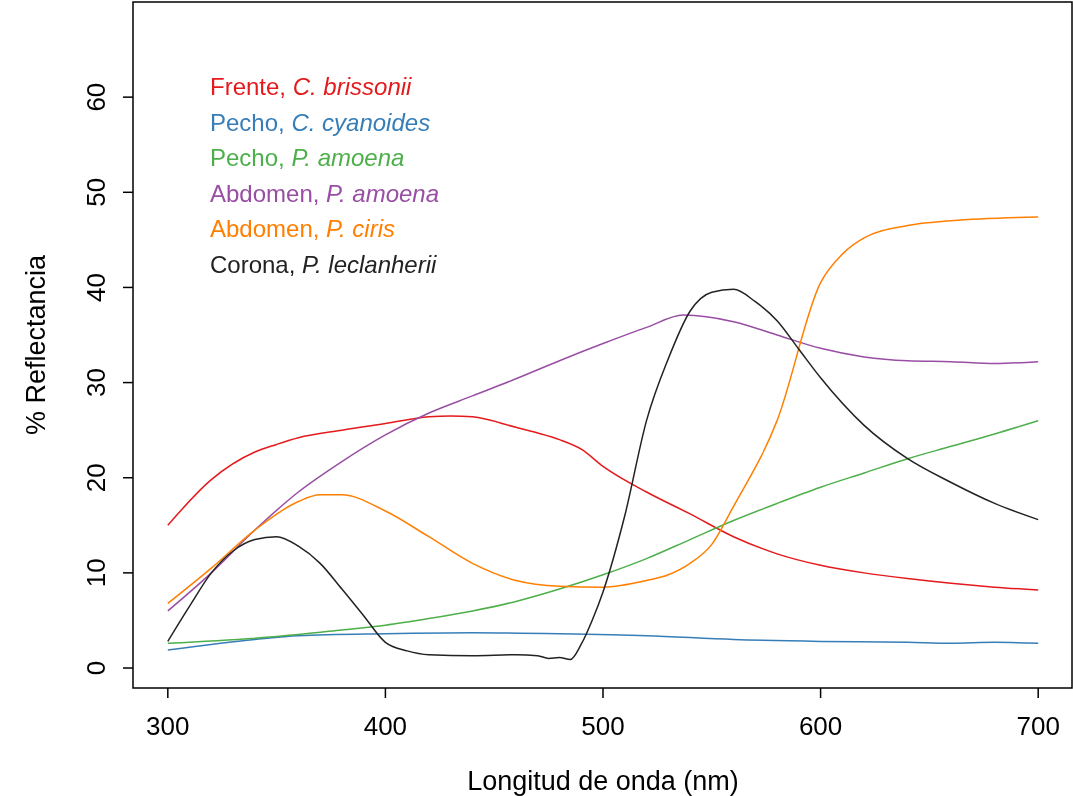 The height and width of the screenshot is (796, 1073). Describe the element at coordinates (307, 157) in the screenshot. I see `text: Pecho, P. amoena` at that location.